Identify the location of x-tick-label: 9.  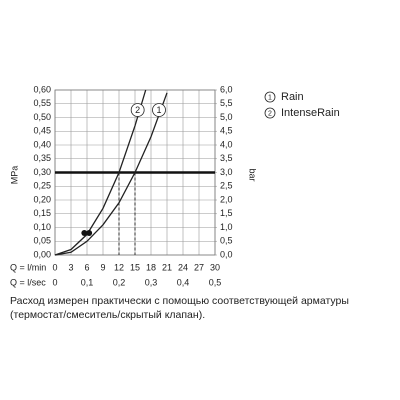
(102, 267).